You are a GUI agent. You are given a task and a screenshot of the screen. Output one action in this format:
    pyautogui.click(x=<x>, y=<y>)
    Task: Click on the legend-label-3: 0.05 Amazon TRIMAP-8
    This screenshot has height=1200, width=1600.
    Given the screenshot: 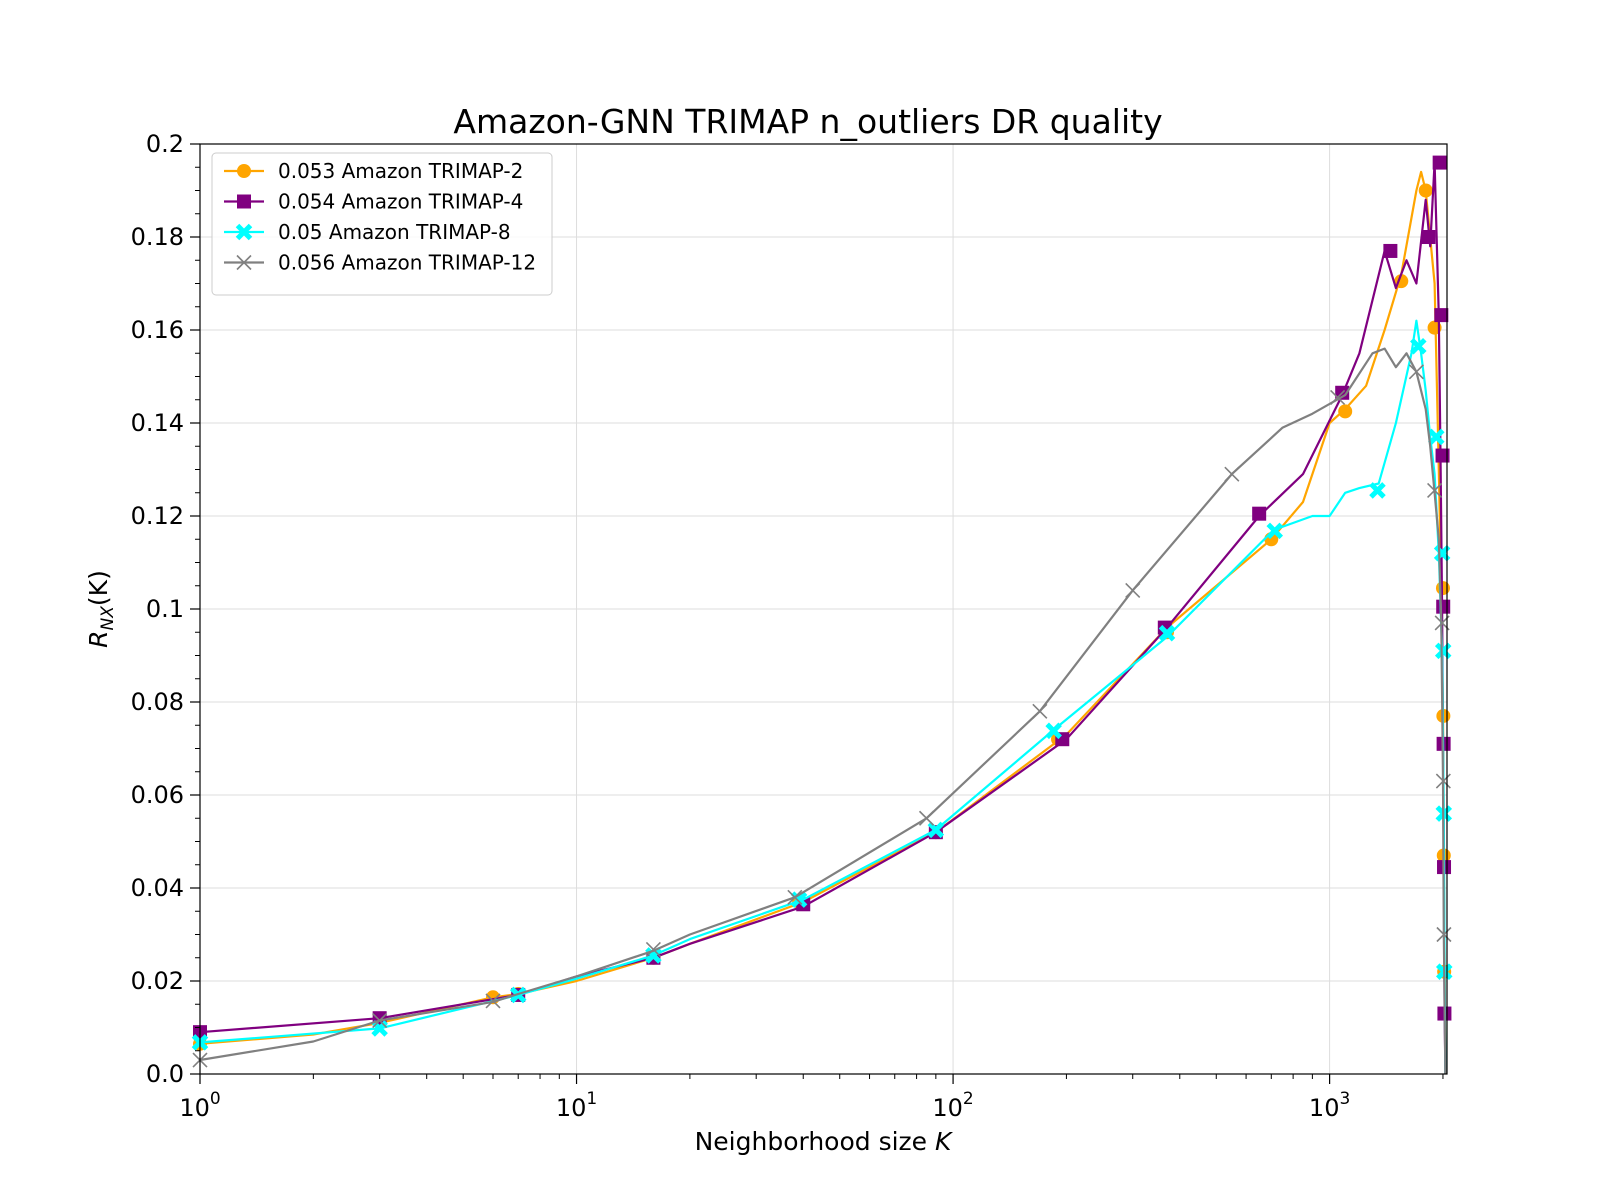 What is the action you would take?
    pyautogui.click(x=394, y=232)
    